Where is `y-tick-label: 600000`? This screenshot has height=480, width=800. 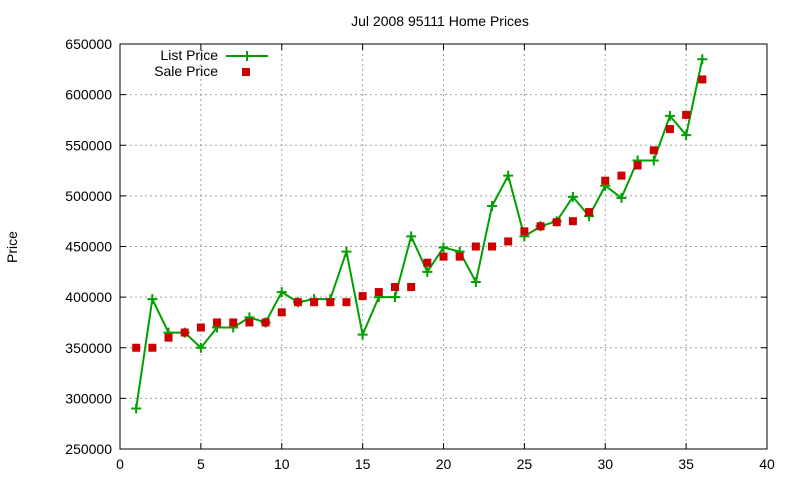 y-tick-label: 600000 is located at coordinates (88, 95).